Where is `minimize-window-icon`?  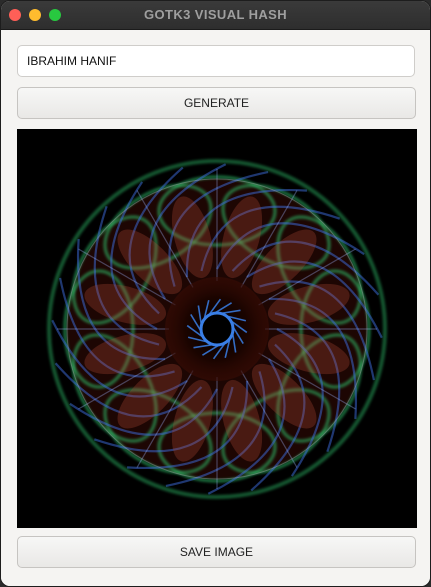
minimize-window-icon is located at coordinates (35, 15).